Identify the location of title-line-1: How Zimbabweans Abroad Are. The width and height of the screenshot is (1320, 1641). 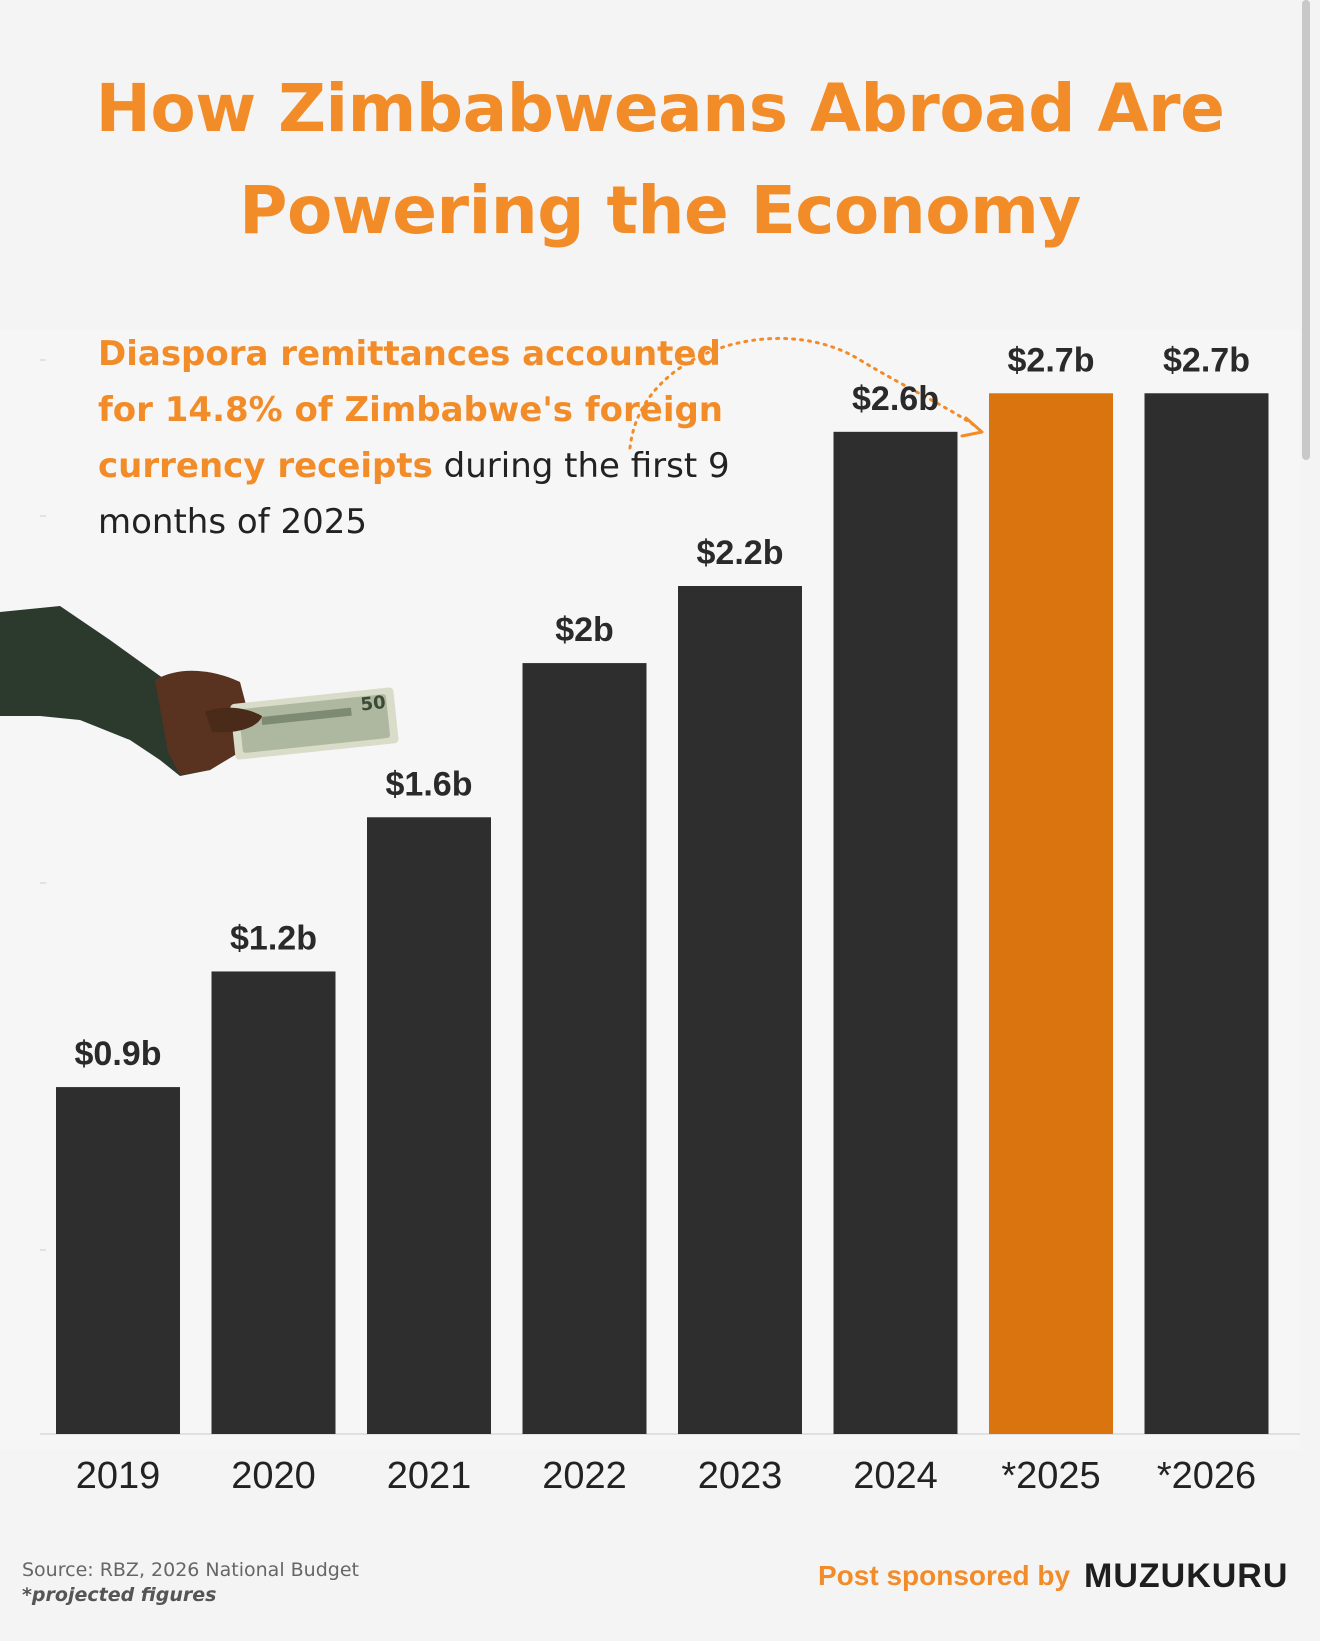
(660, 108).